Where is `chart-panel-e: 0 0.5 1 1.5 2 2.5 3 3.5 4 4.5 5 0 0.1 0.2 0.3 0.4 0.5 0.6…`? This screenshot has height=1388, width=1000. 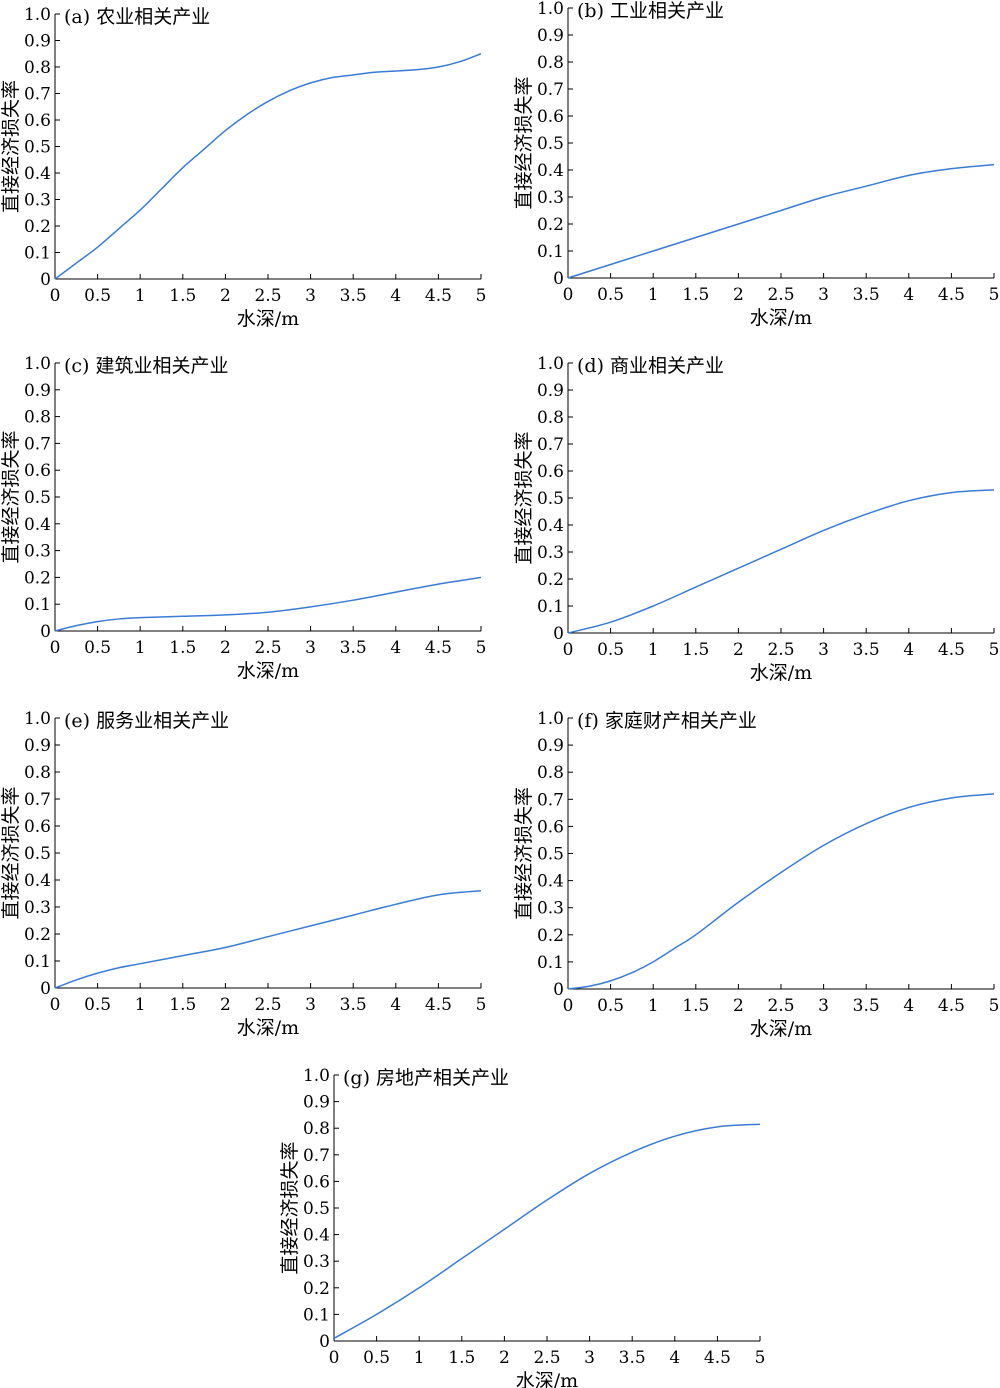
chart-panel-e: 0 0.5 1 1.5 2 2.5 3 3.5 4 4.5 5 0 0.1 0.2 0.3 0.4 0.5 0.6… is located at coordinates (243, 874).